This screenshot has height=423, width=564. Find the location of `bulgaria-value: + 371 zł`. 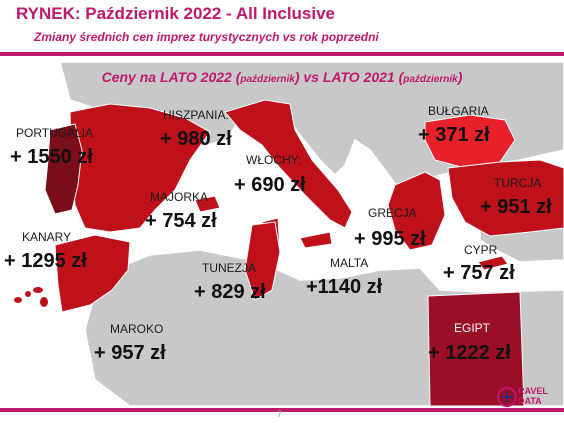

bulgaria-value: + 371 zł is located at coordinates (454, 135).